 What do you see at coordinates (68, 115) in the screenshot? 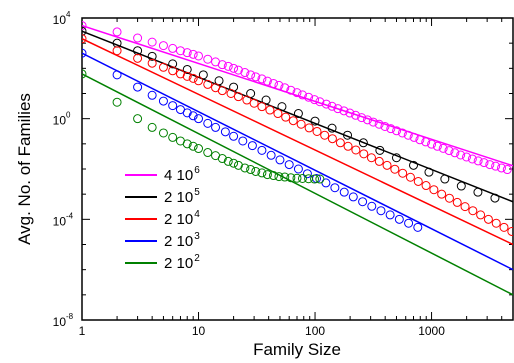
I see `y-tick-label-exponent: 0` at bounding box center [68, 115].